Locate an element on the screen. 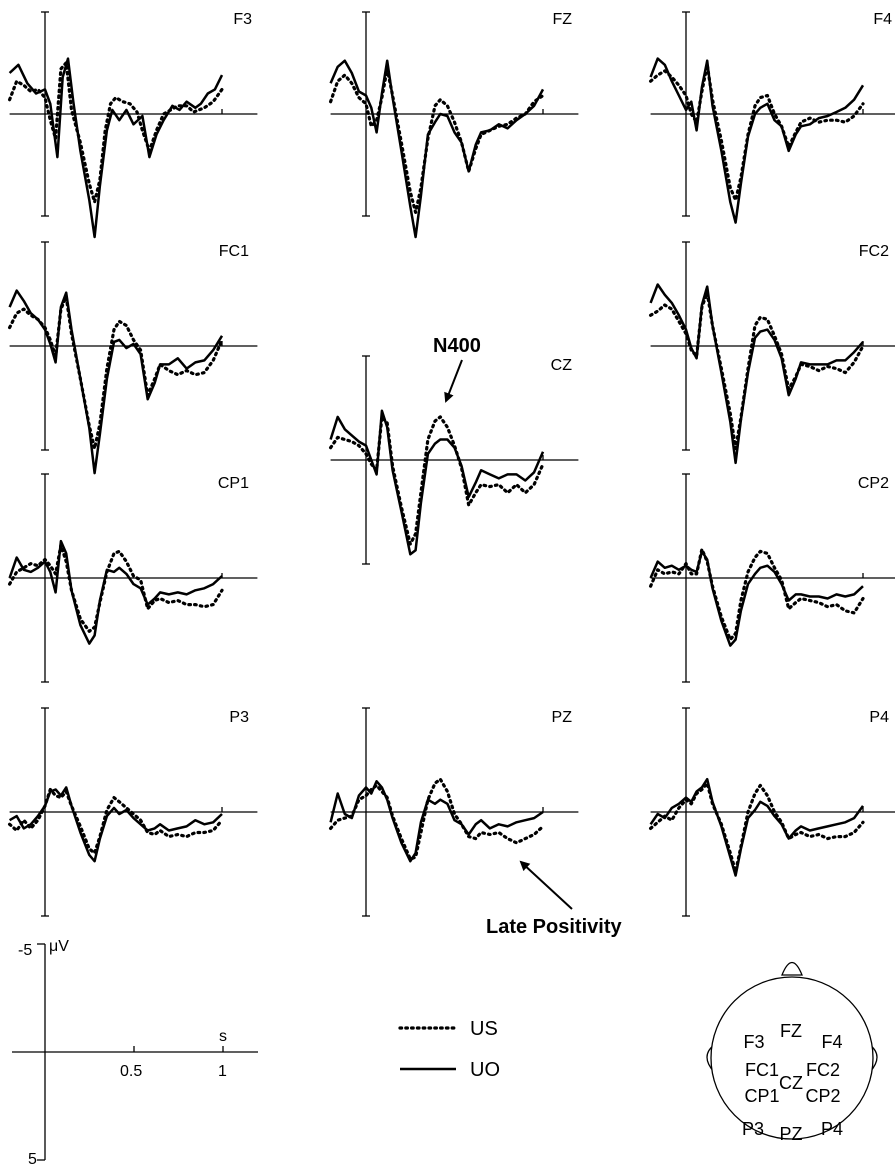 The image size is (895, 1169). panel-cp2-series-uo is located at coordinates (756, 598).